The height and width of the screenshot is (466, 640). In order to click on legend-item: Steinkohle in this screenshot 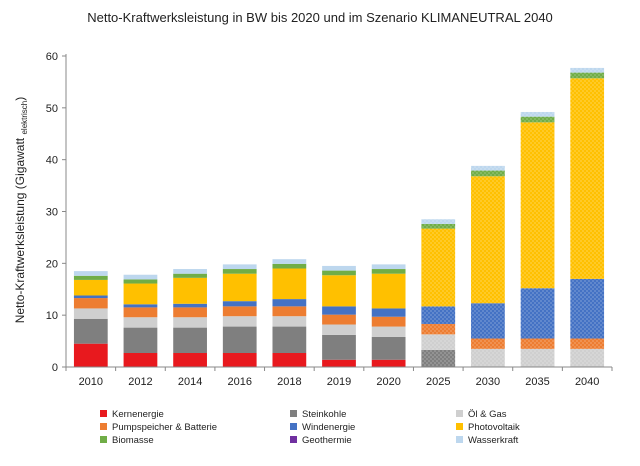, I will do `click(318, 414)`.